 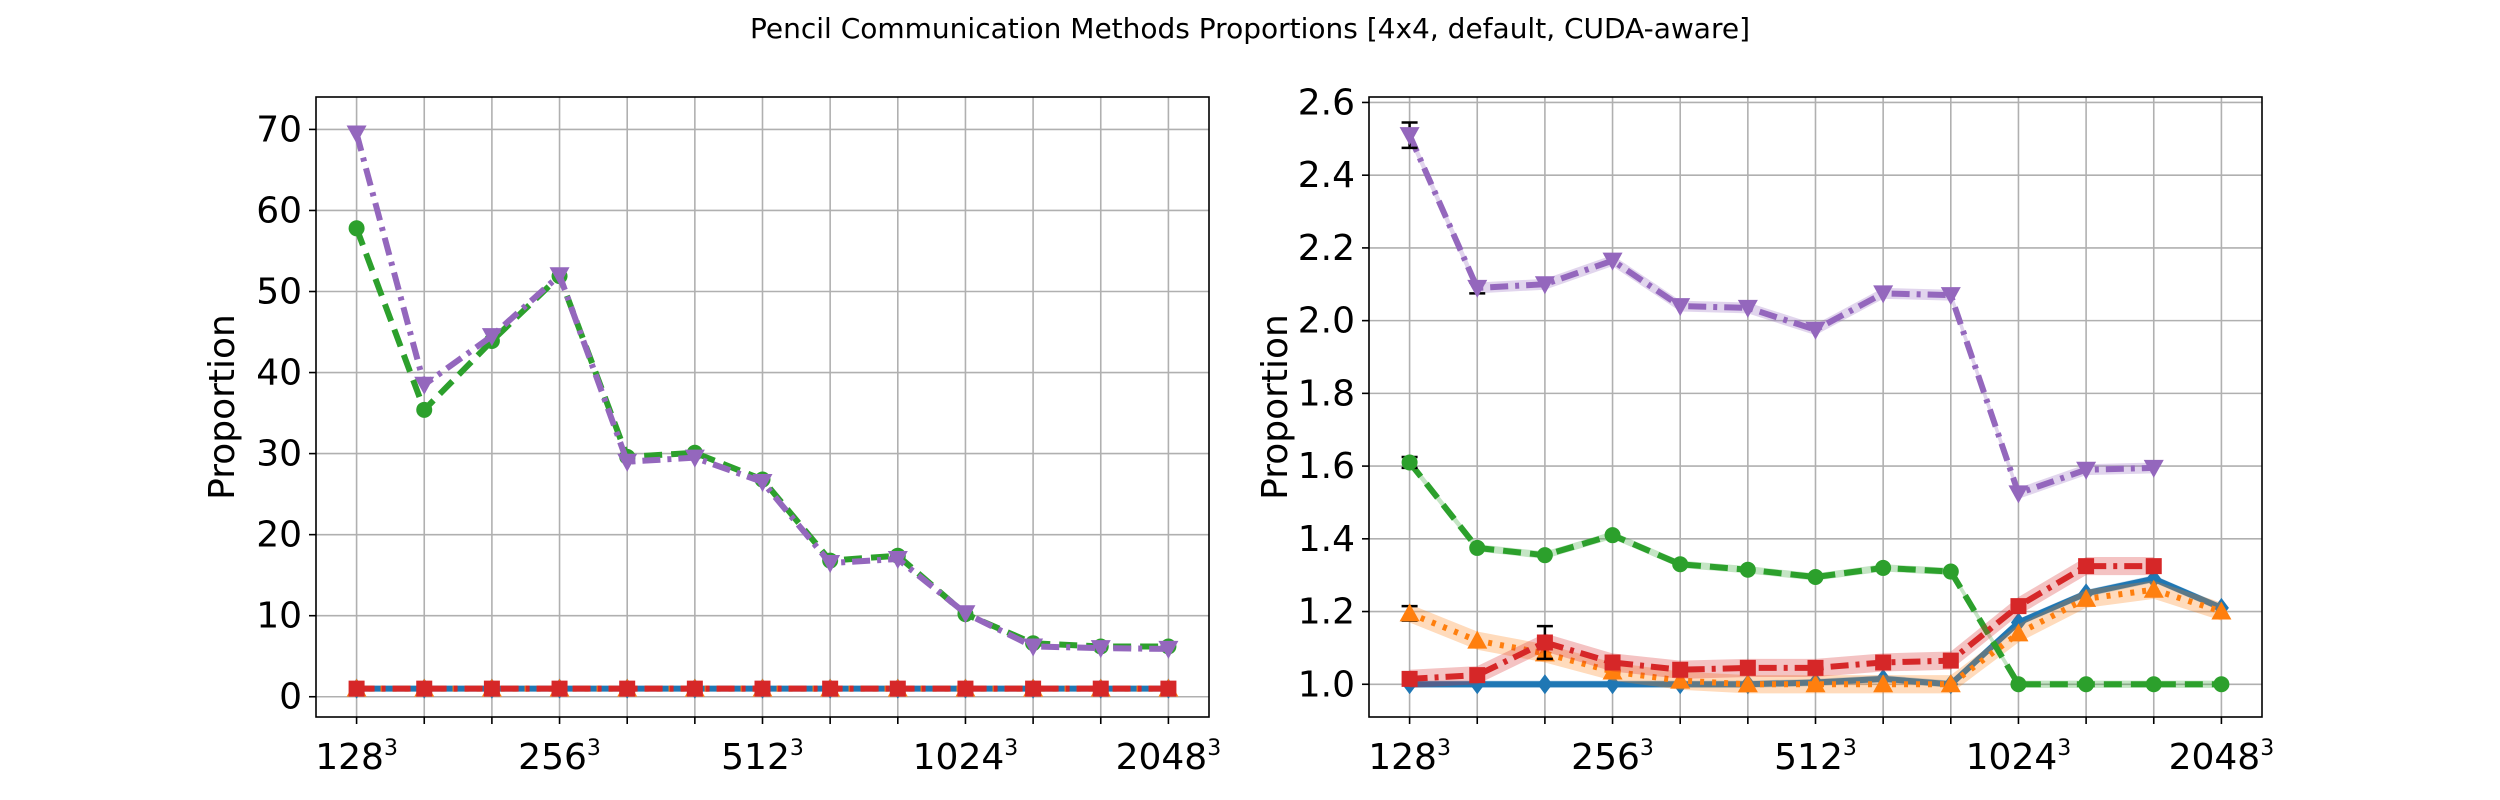 I want to click on y-tick-label: 1.4, so click(x=1326, y=539).